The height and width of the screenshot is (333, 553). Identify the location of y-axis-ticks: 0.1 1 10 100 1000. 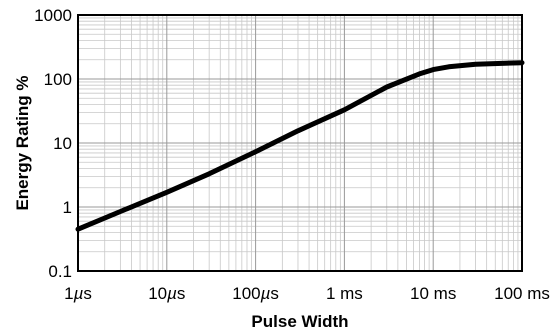
(53, 143).